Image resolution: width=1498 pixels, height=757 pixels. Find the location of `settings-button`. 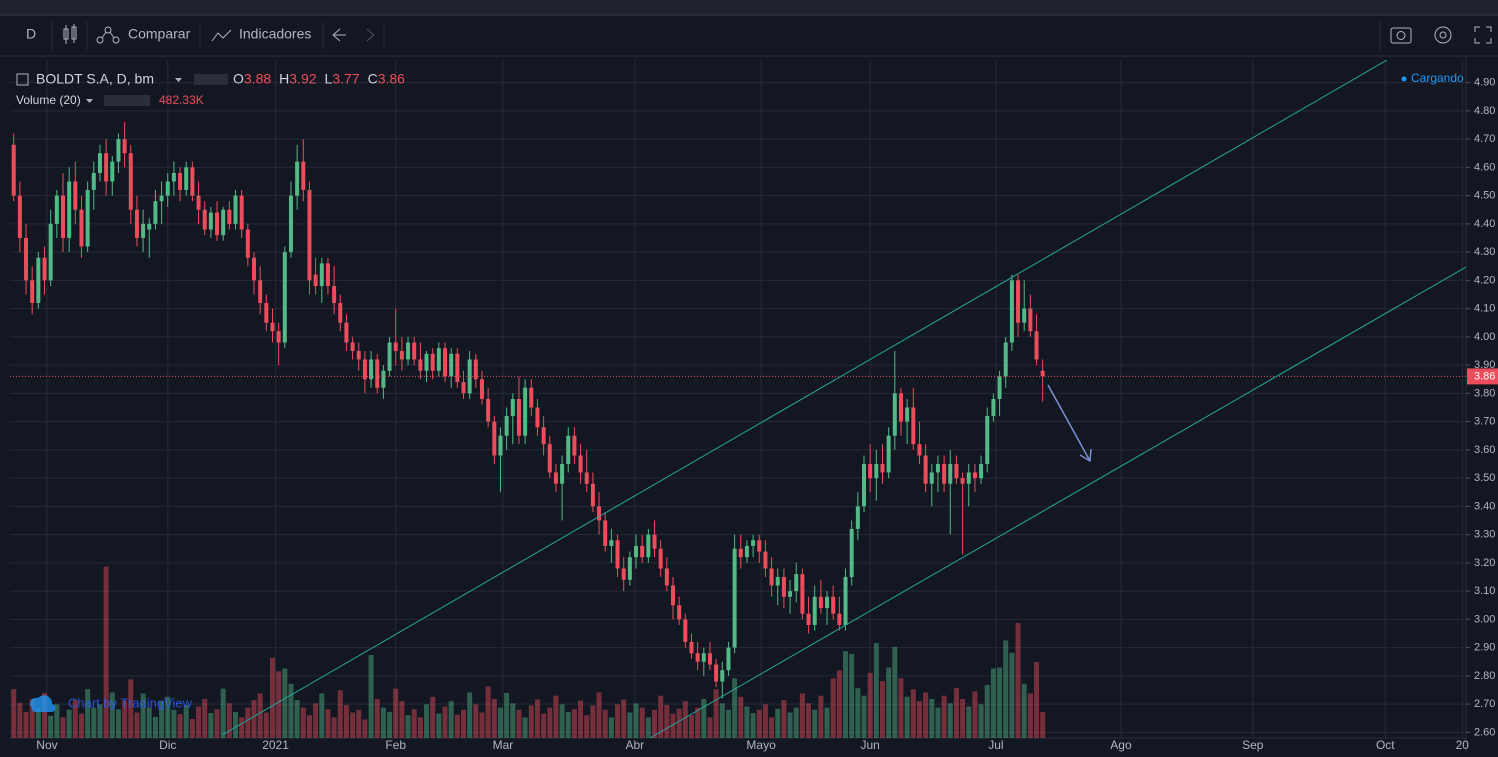

settings-button is located at coordinates (1443, 35).